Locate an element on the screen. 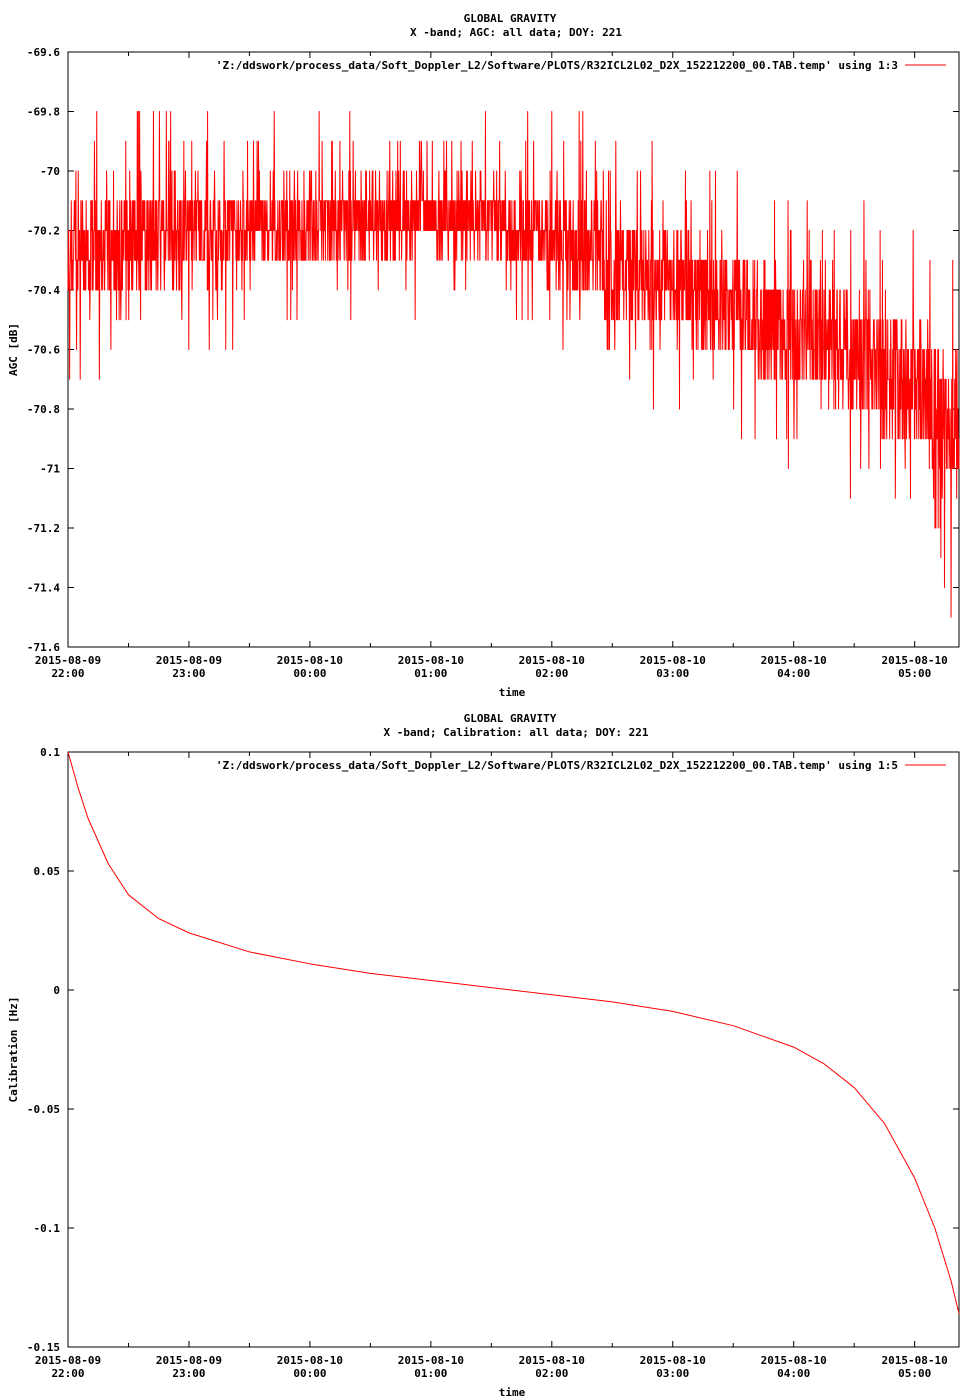 The height and width of the screenshot is (1400, 980). y-tick-label: -71.2 is located at coordinates (43, 528).